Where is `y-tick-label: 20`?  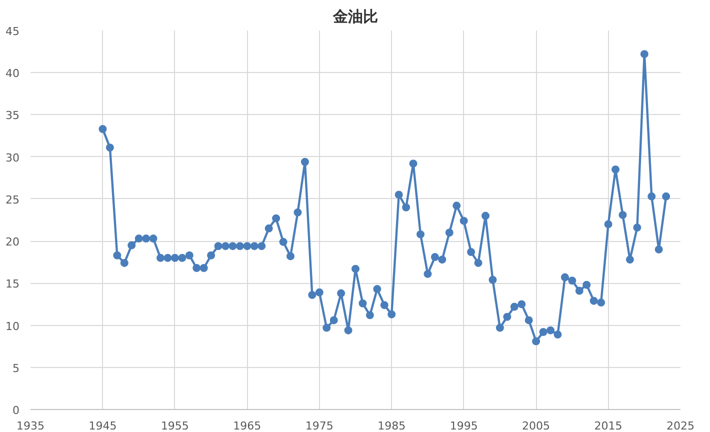
y-tick-label: 20 is located at coordinates (13, 242).